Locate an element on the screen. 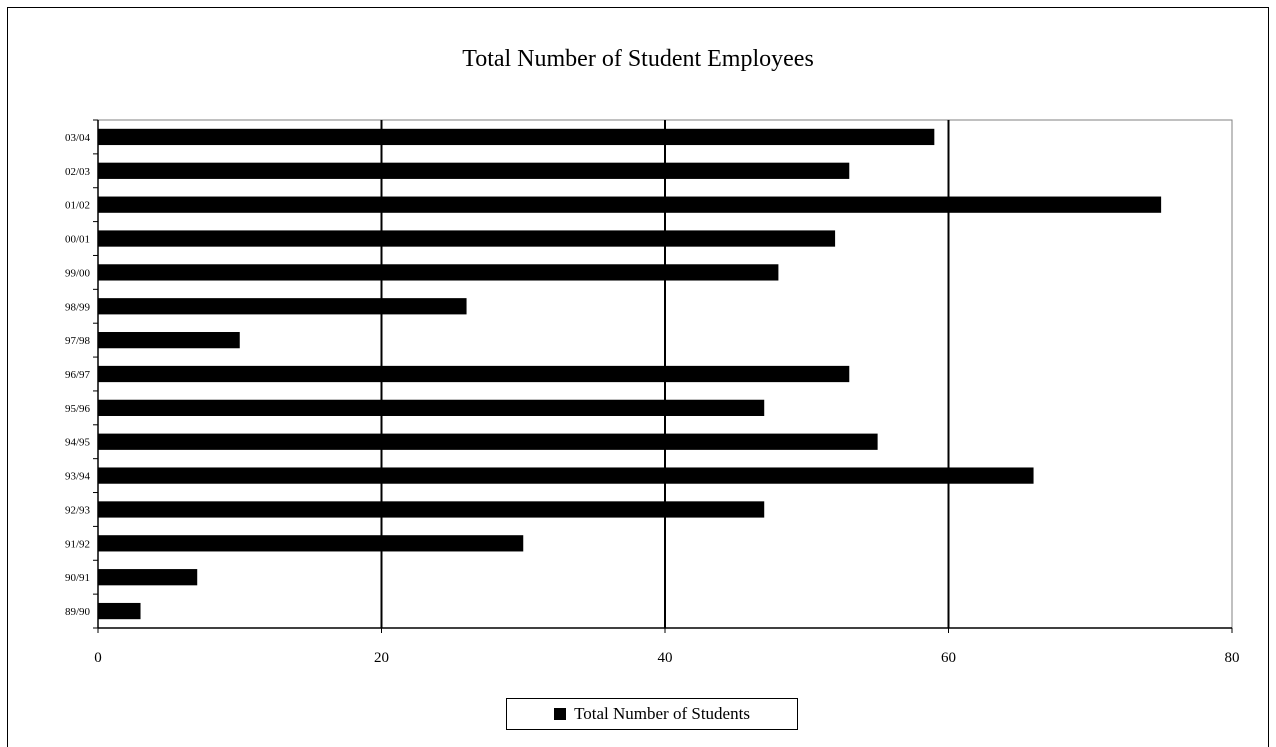  y-tick-label: 02/03 is located at coordinates (78, 172).